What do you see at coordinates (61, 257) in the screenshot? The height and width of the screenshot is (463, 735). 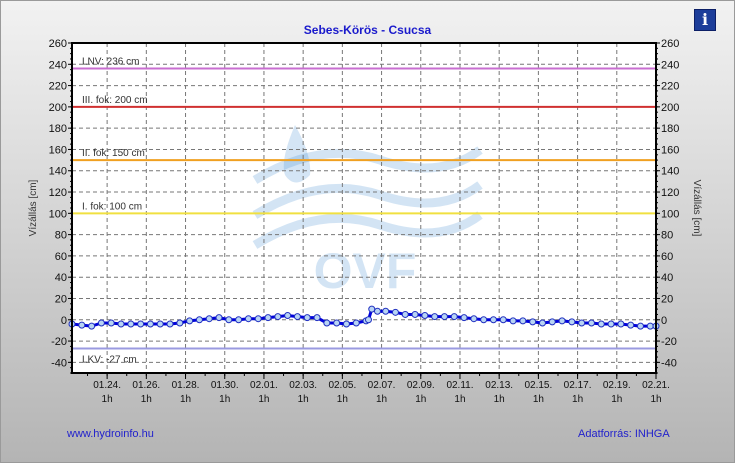 I see `y-tick-label: 60` at bounding box center [61, 257].